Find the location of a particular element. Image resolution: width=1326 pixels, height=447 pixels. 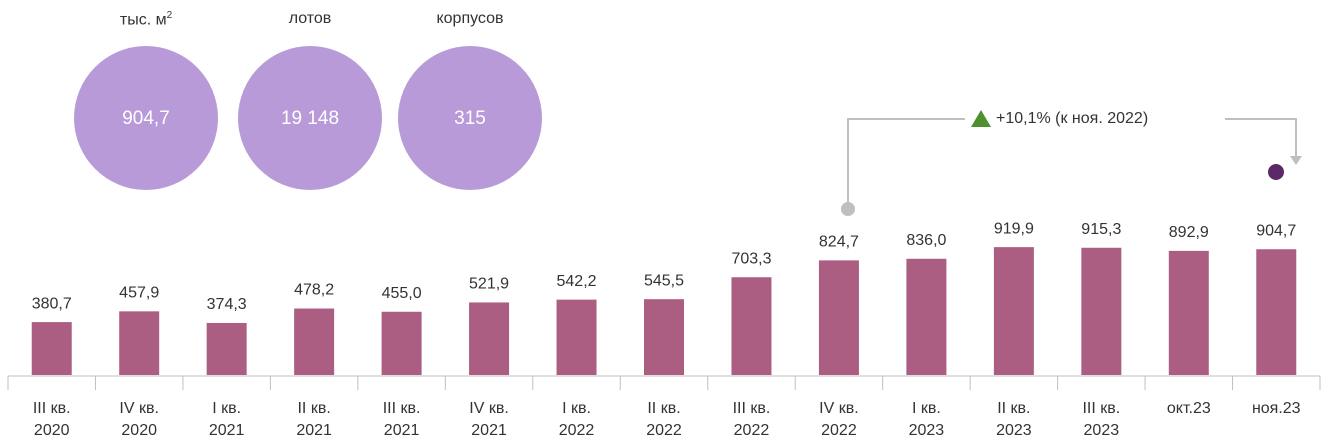

kpi-label: корпусов is located at coordinates (470, 19).